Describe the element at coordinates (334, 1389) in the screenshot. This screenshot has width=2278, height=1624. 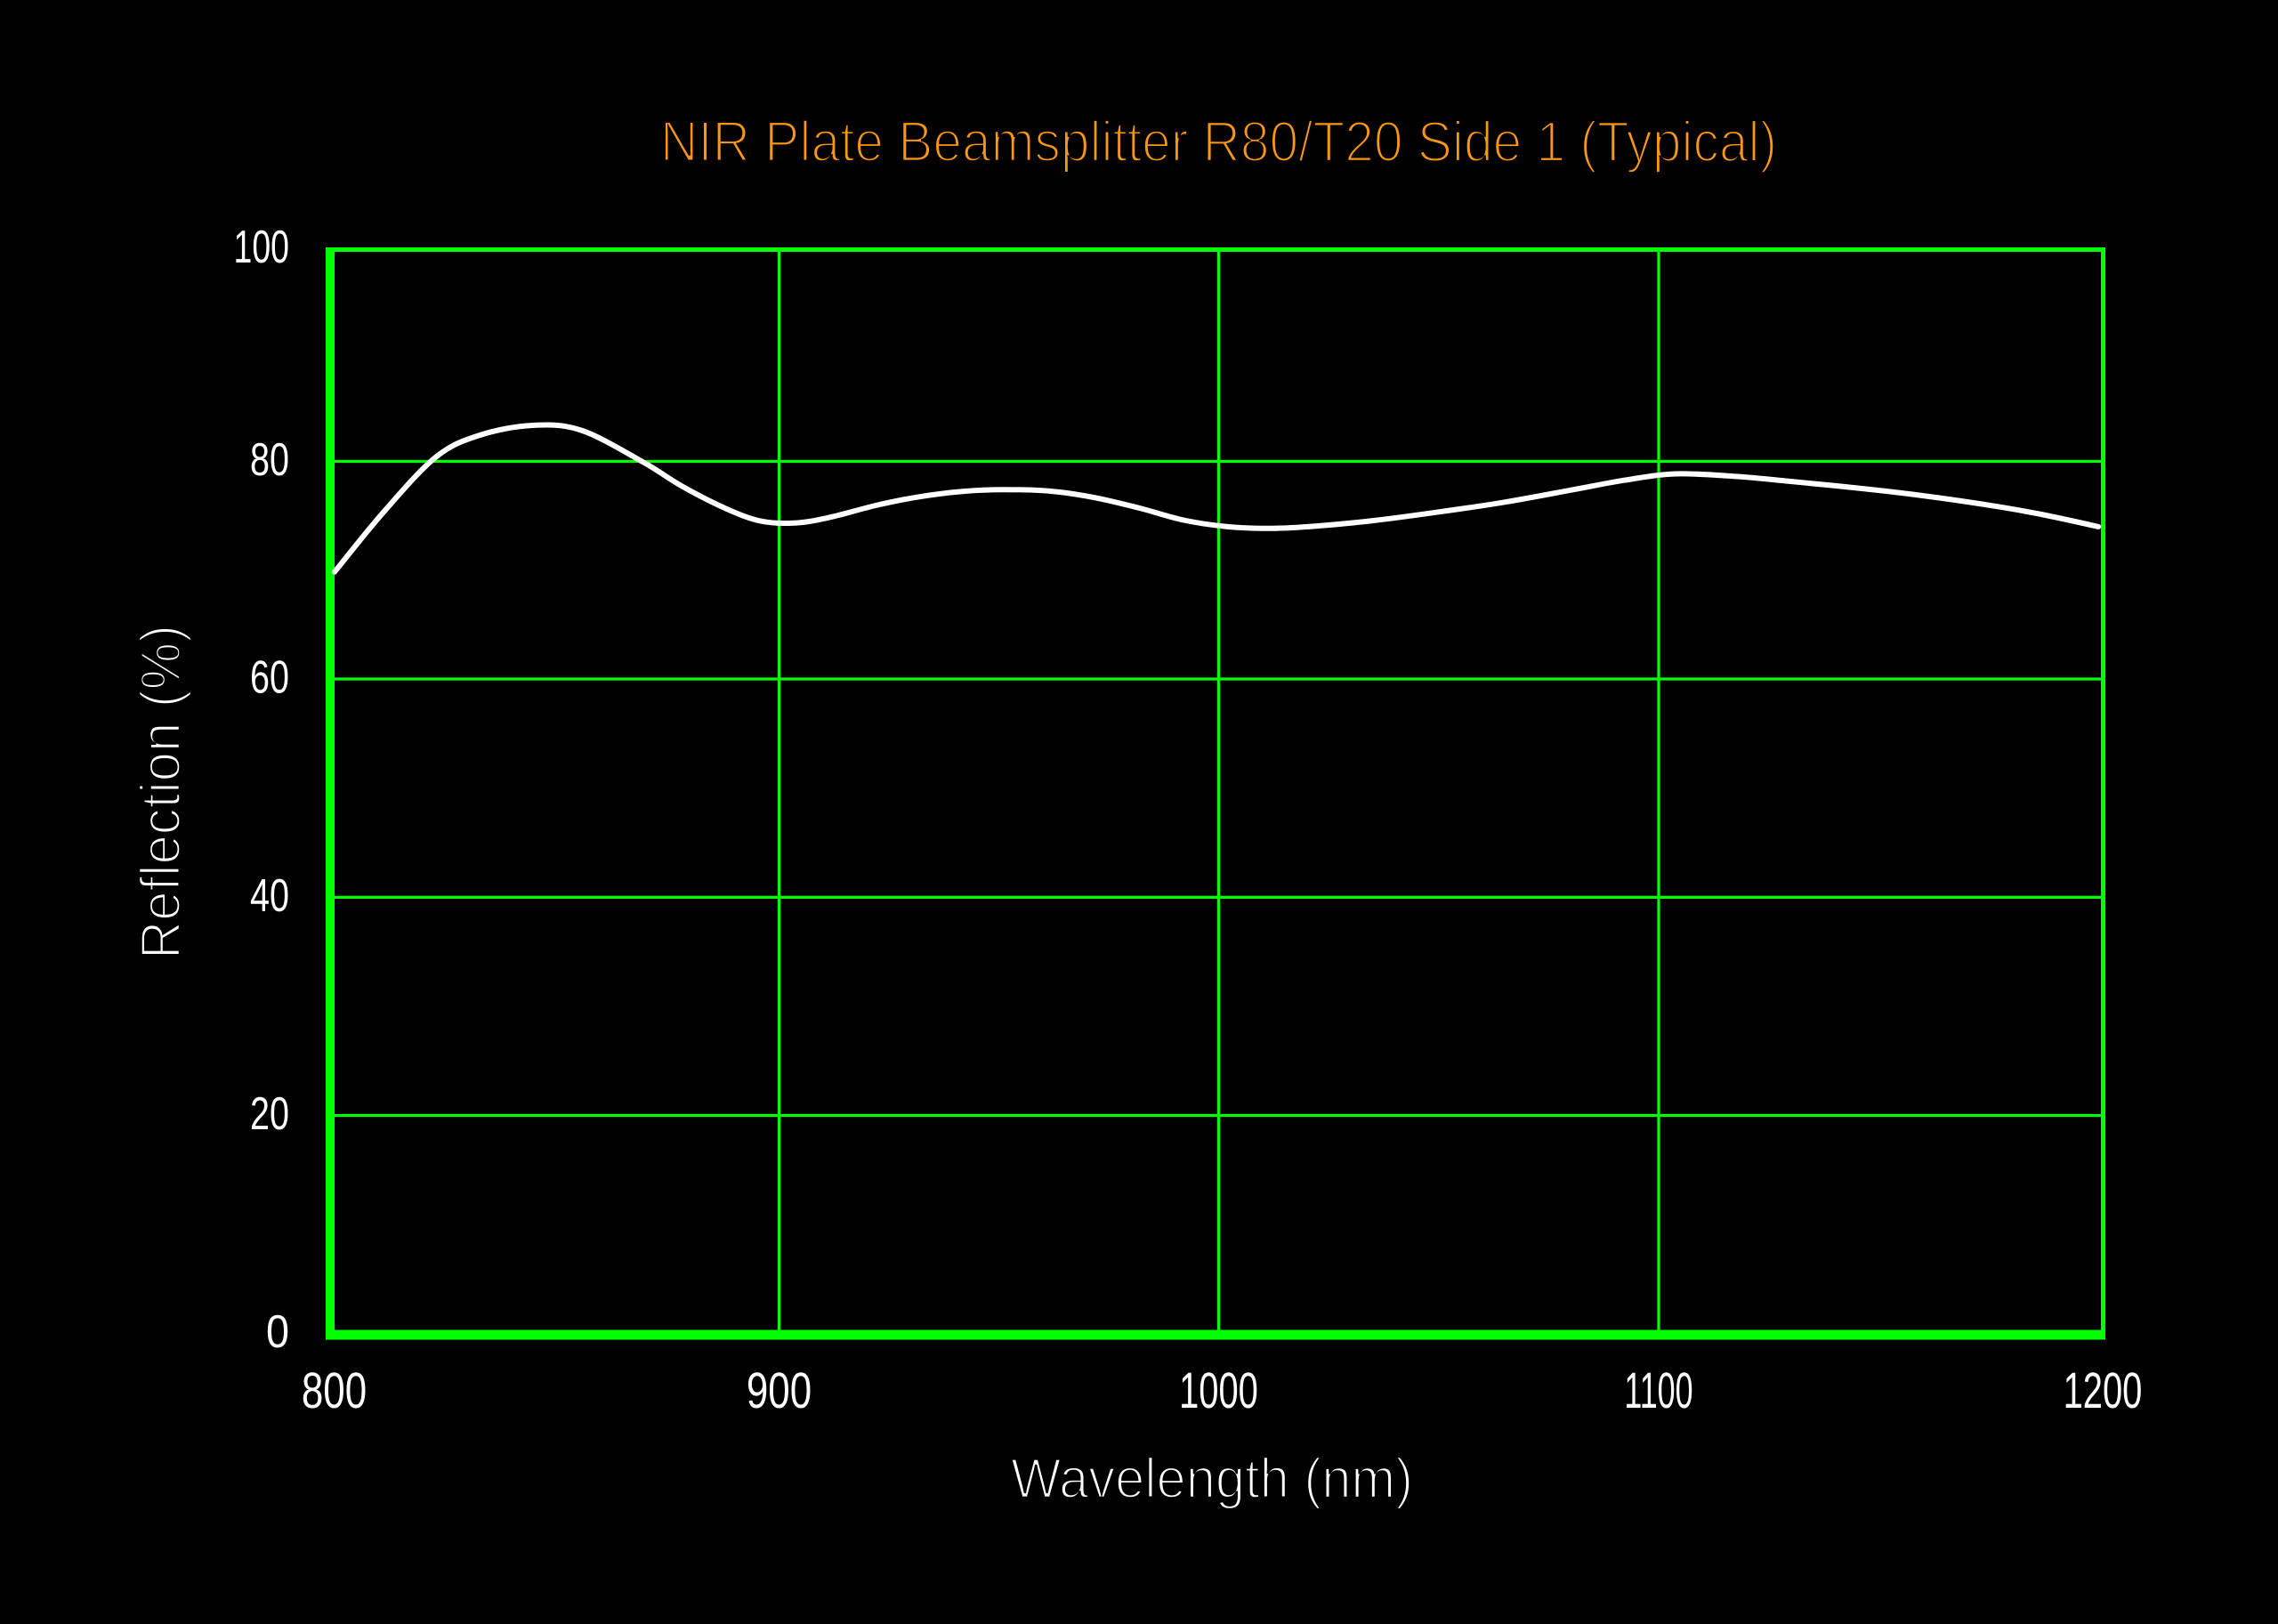
I see `svg-text: 800` at that location.